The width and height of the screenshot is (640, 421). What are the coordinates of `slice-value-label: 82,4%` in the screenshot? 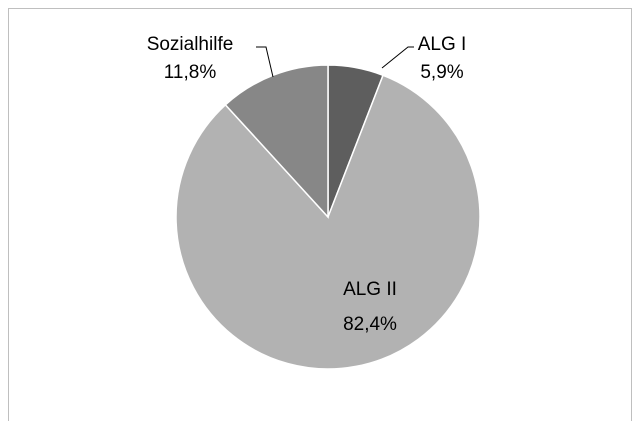 It's located at (370, 324).